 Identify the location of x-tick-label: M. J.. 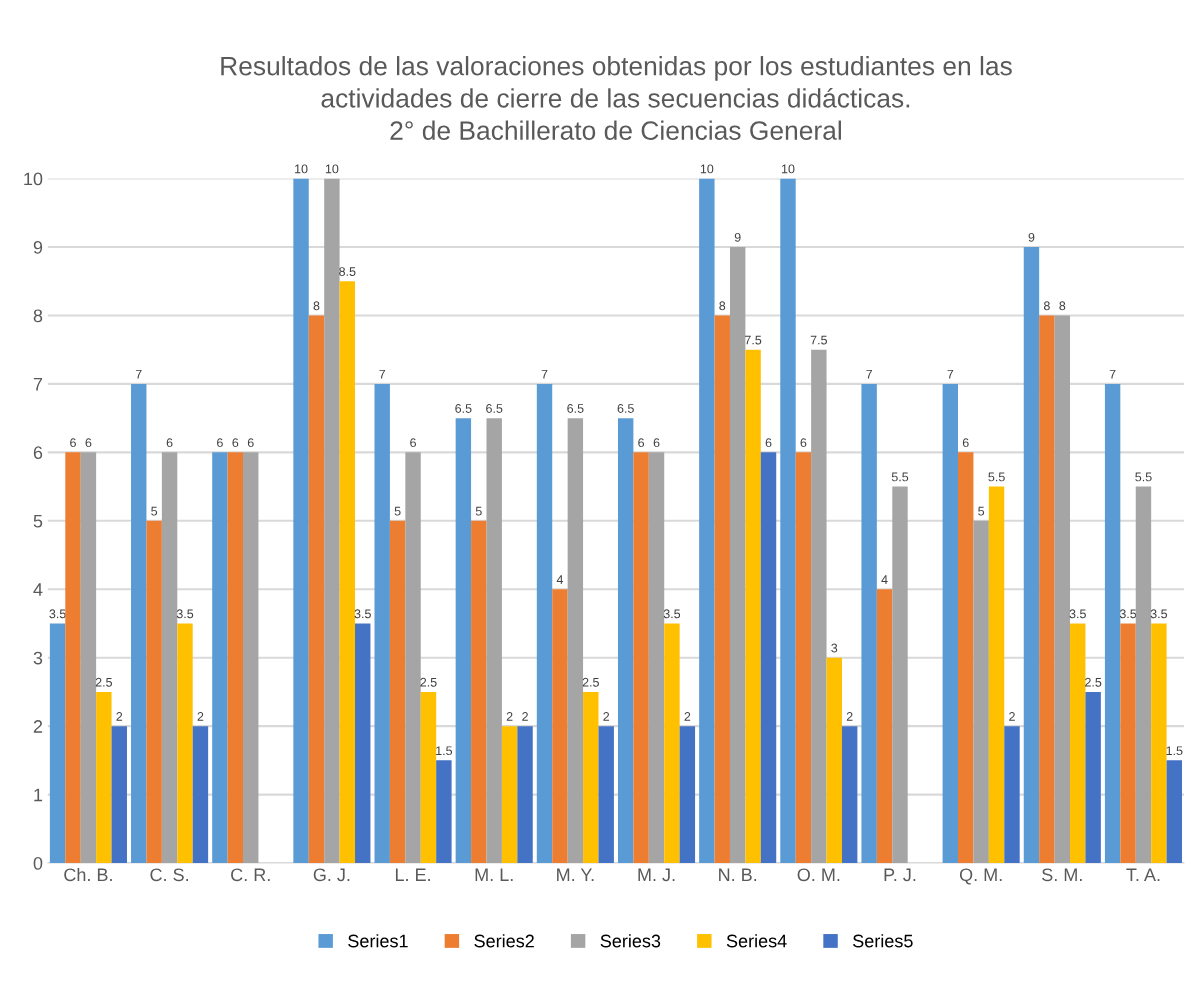
(656, 875).